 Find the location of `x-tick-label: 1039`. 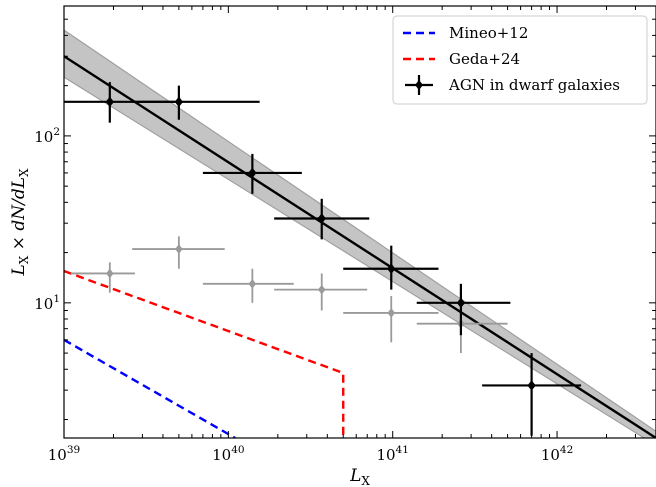

x-tick-label: 1039 is located at coordinates (64, 454).